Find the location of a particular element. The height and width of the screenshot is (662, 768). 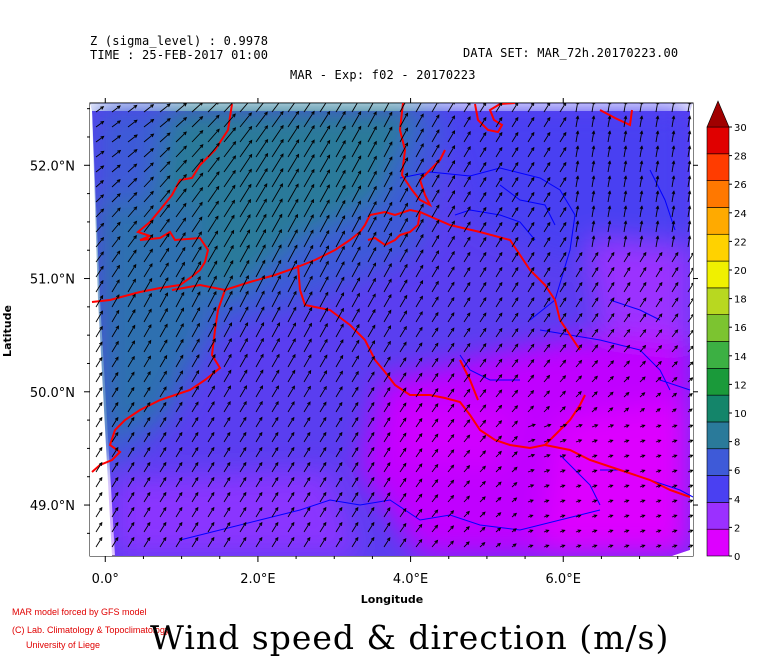

colorbar-label-30: 30 is located at coordinates (740, 128).